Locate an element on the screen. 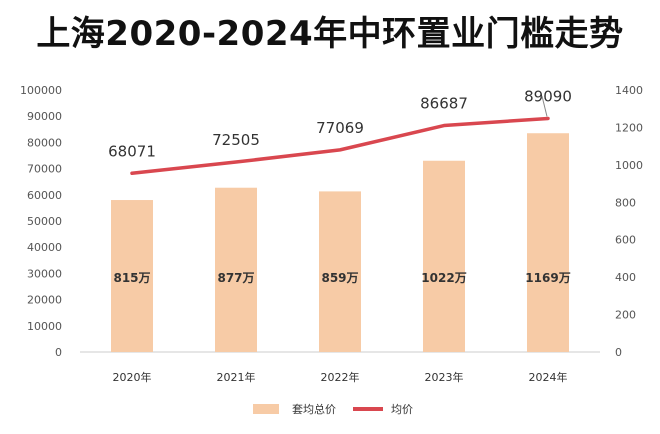  left-tick-label: 50000 is located at coordinates (44, 221).